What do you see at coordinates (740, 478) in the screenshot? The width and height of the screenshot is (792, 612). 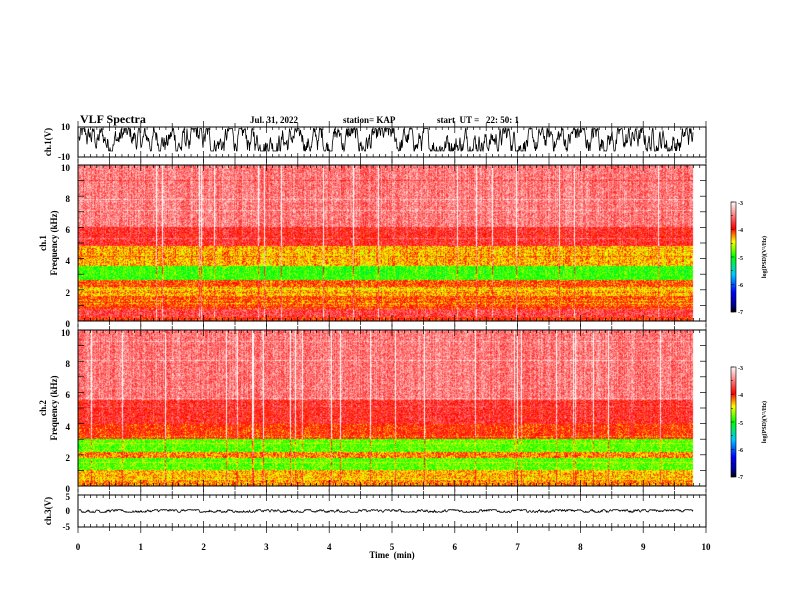 I see `ch2-colorbar-tick-minus7: -7` at bounding box center [740, 478].